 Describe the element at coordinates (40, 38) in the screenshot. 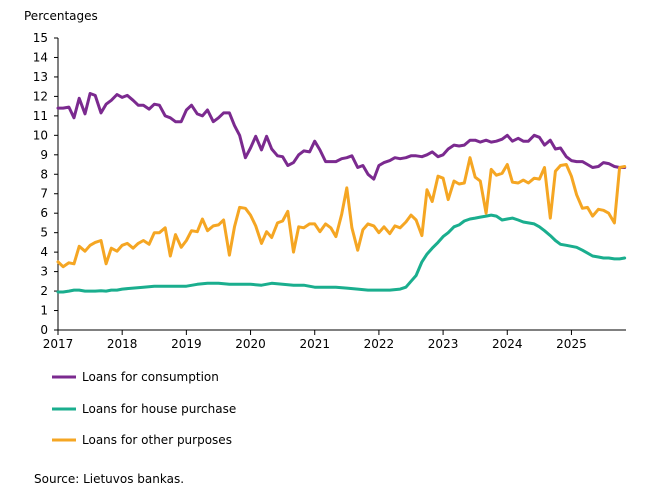

I see `y-tick-label: 15` at that location.